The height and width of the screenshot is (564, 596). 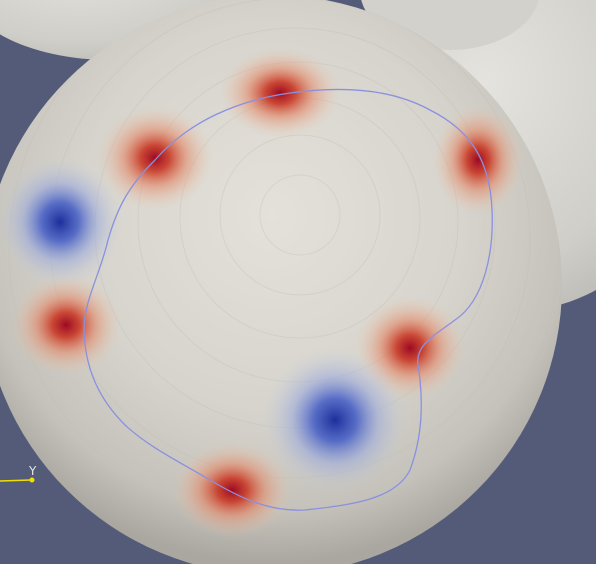 What do you see at coordinates (17, 480) in the screenshot?
I see `orientation-axes-widget` at bounding box center [17, 480].